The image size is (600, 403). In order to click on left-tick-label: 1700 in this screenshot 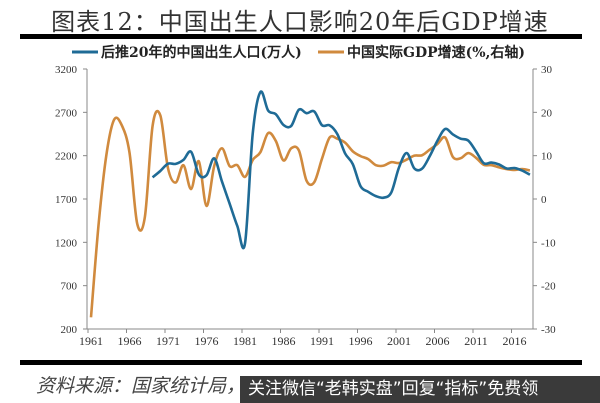, I will do `click(66, 200)`.